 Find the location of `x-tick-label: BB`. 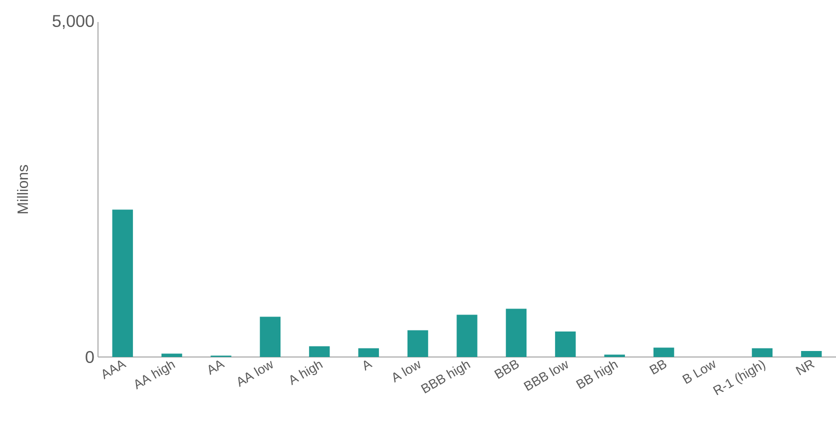

x-tick-label: BB is located at coordinates (657, 367).